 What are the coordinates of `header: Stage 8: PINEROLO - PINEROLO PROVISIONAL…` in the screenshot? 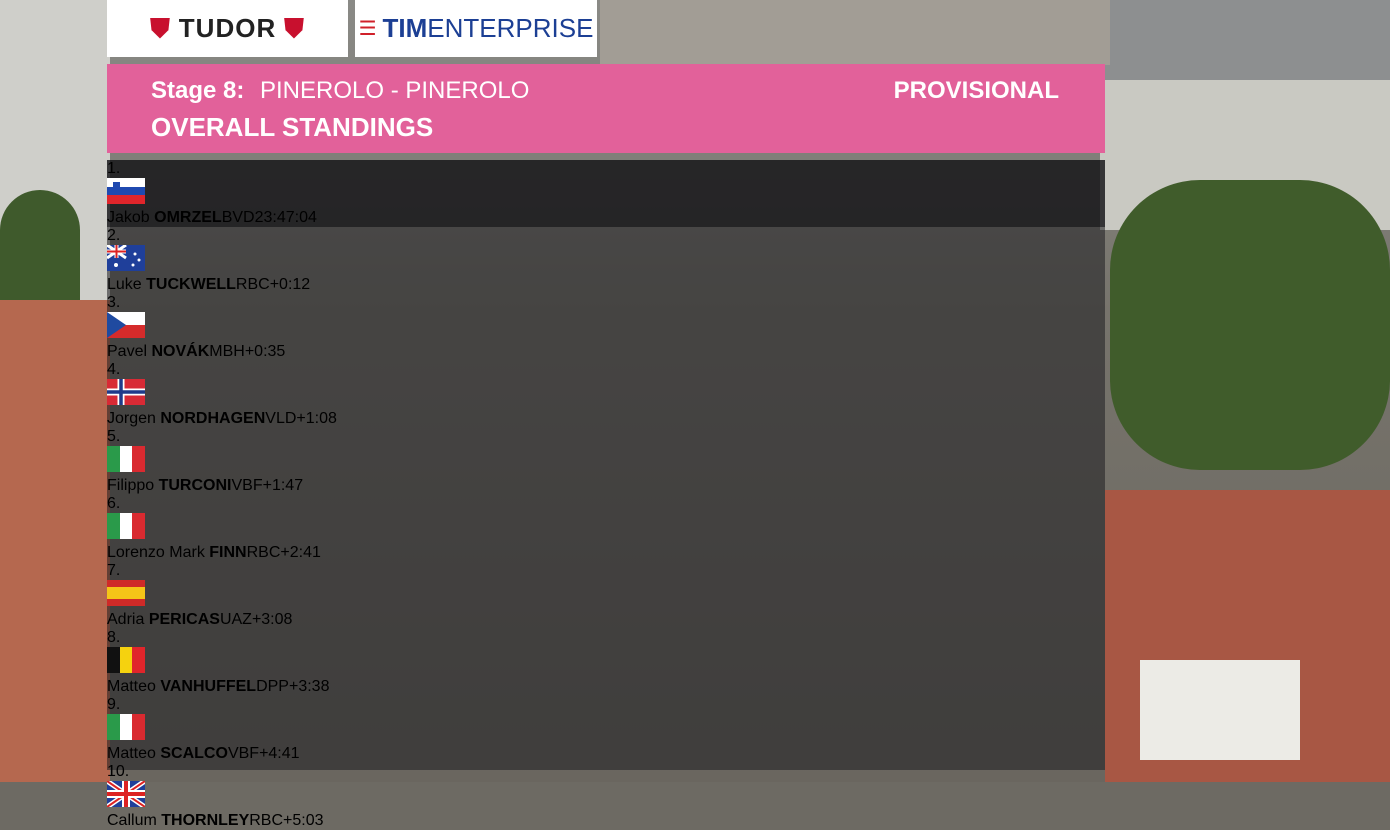 It's located at (606, 108).